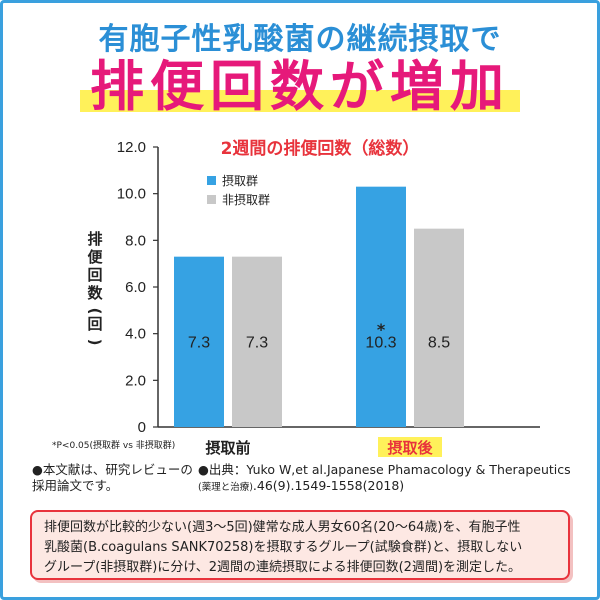  I want to click on review-footnote-line2: 採用論文です。, so click(75, 485).